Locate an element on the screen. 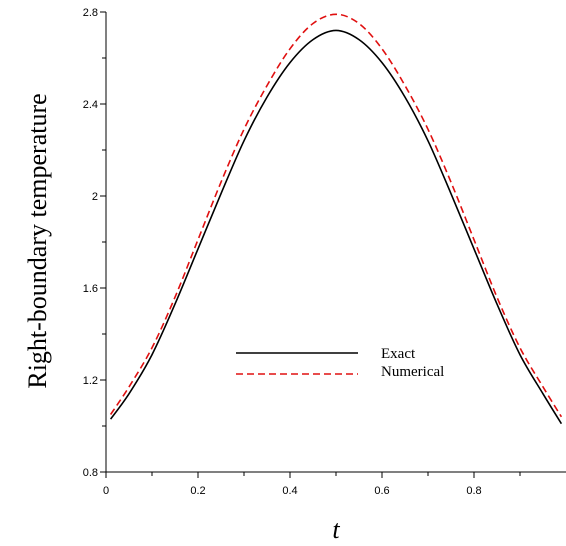 The image size is (566, 546). x-tick-label: 0 is located at coordinates (106, 491).